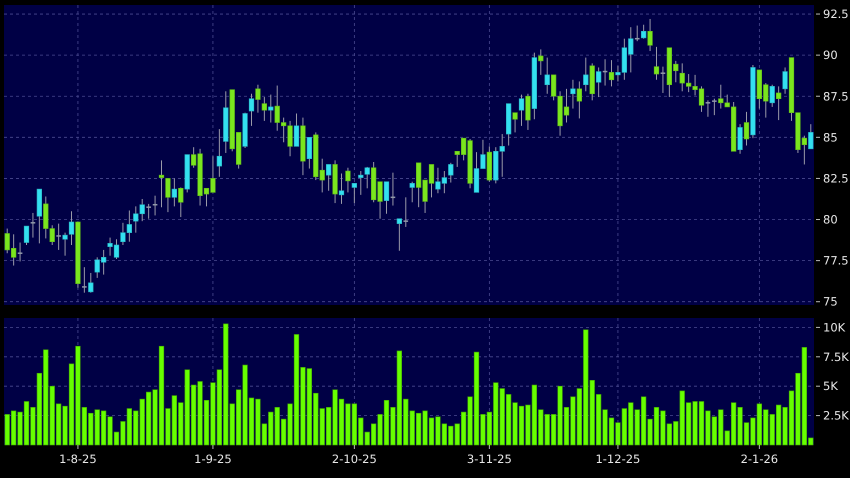  What do you see at coordinates (836, 415) in the screenshot?
I see `y-tick-label: 2.5K` at bounding box center [836, 415].